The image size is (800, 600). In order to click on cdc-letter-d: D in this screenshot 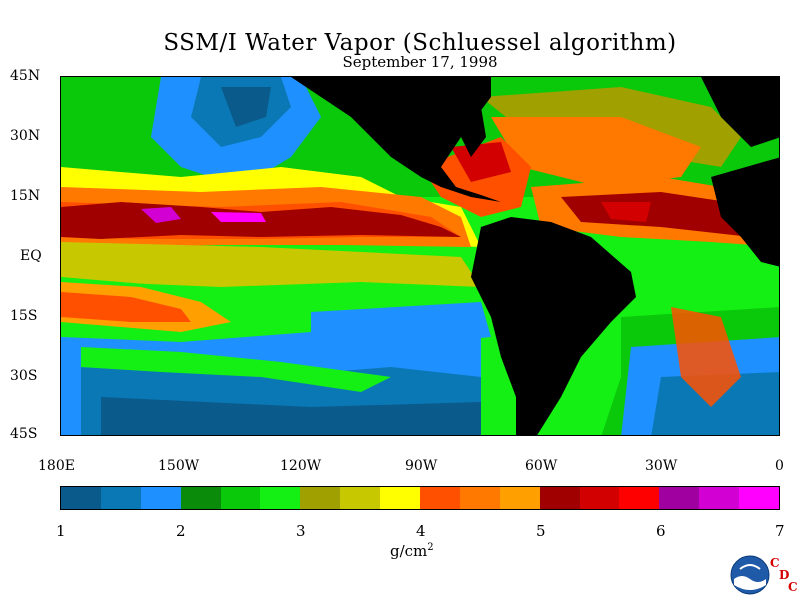, I will do `click(784, 575)`.